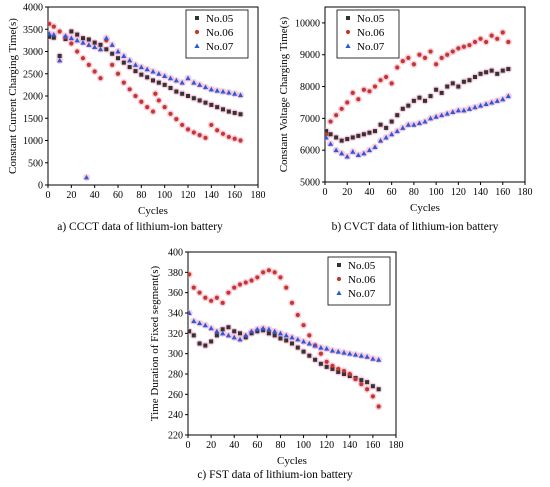 Image resolution: width=550 pixels, height=487 pixels. Describe the element at coordinates (325, 192) in the screenshot. I see `x-tick-label: 0` at that location.